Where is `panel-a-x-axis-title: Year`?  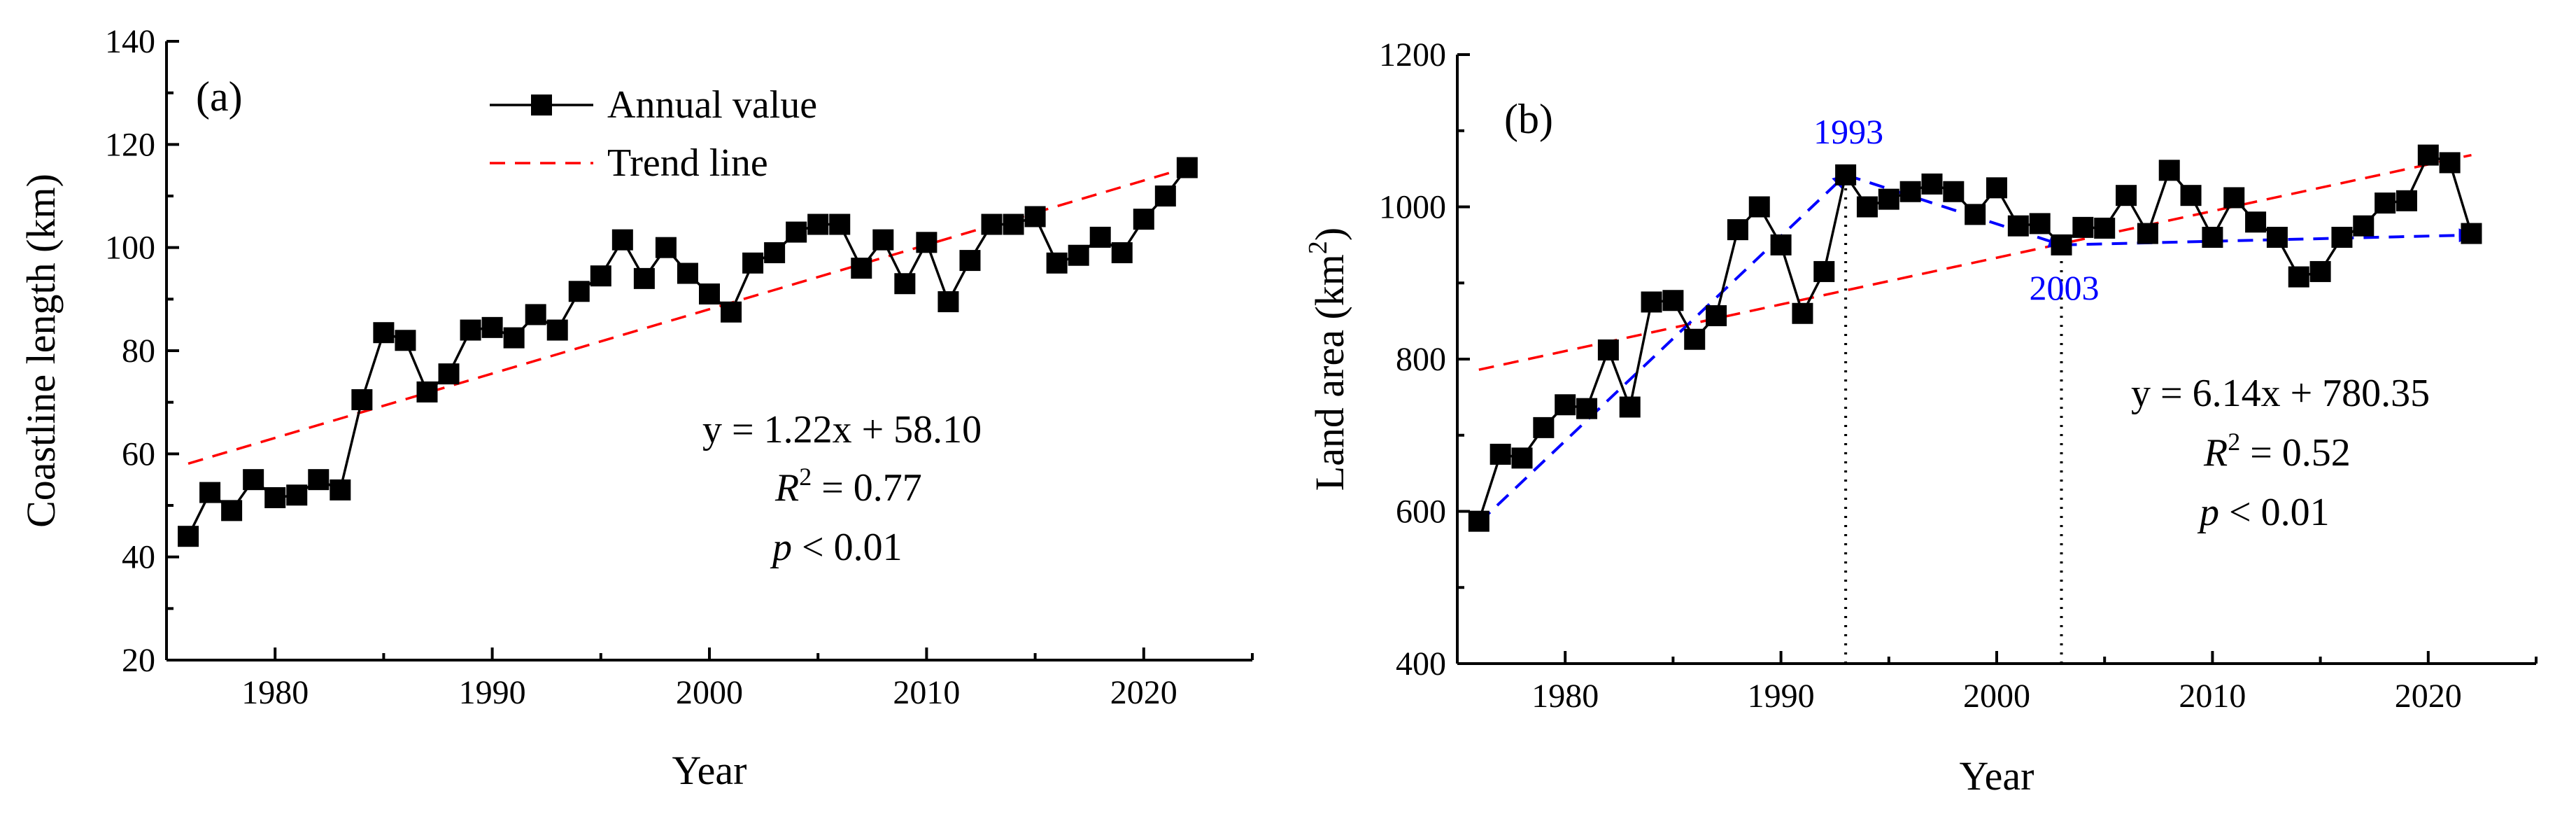
panel-a-x-axis-title: Year is located at coordinates (709, 770).